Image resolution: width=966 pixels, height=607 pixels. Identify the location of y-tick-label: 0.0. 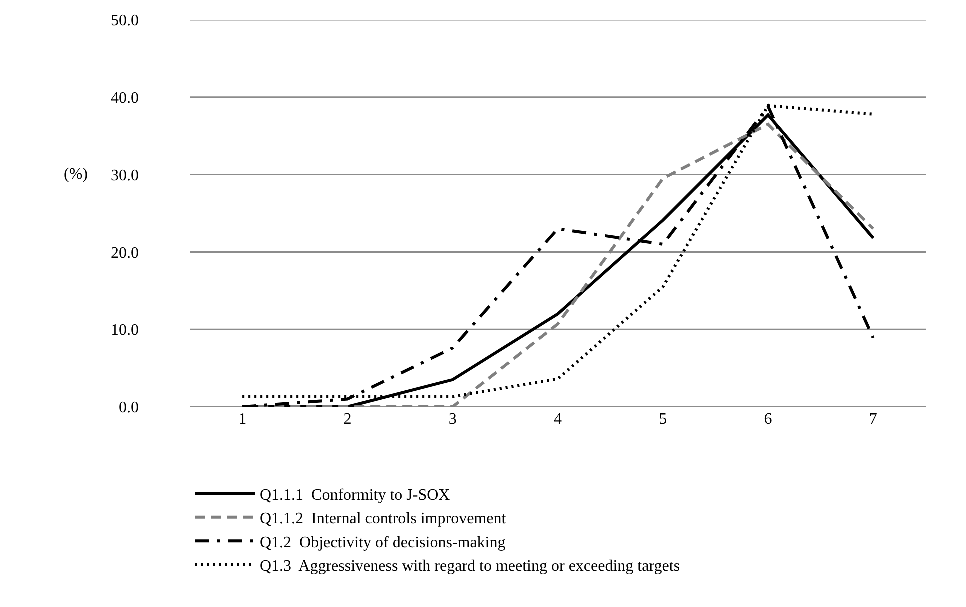
(129, 408).